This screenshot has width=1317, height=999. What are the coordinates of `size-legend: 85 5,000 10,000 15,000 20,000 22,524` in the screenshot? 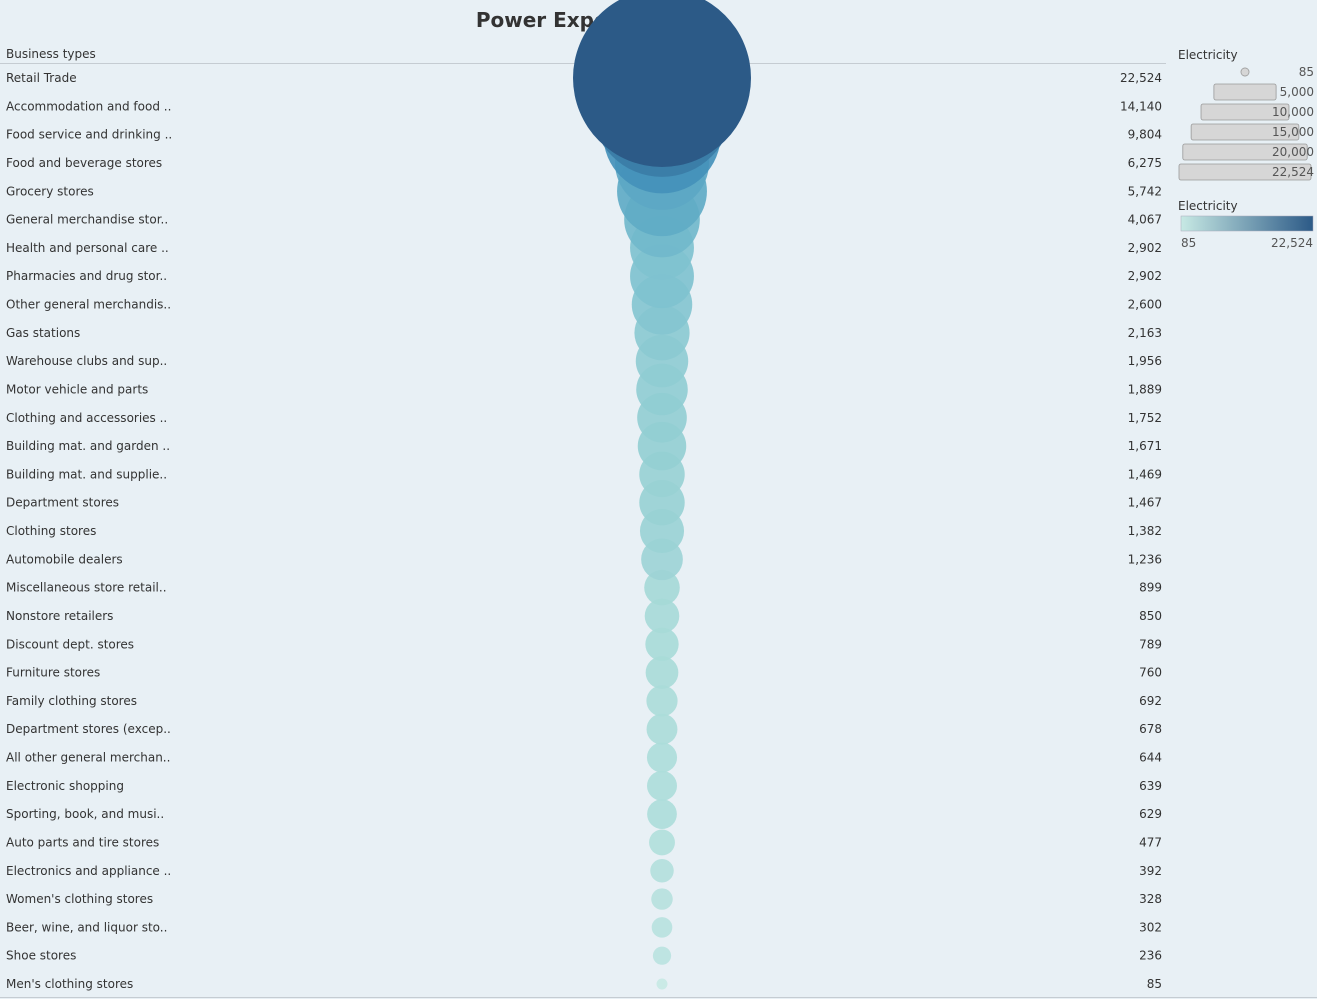 It's located at (1246, 123).